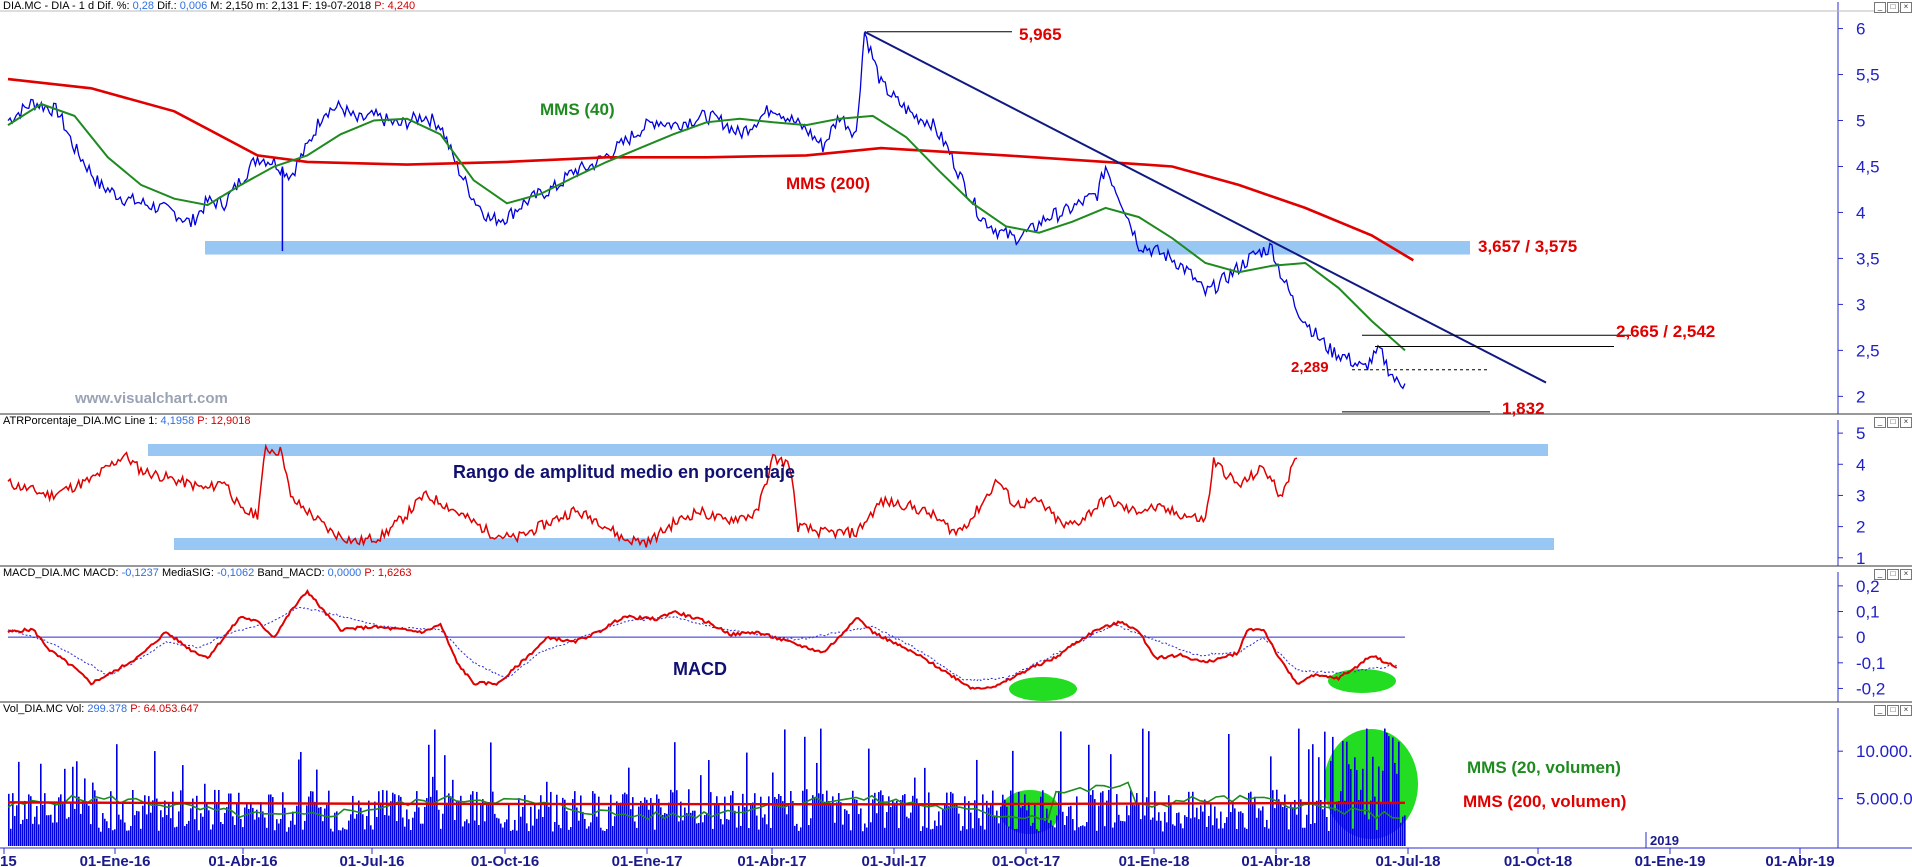 The image size is (1912, 867). Describe the element at coordinates (1880, 710) in the screenshot. I see `volume-minimize-icon: _` at that location.